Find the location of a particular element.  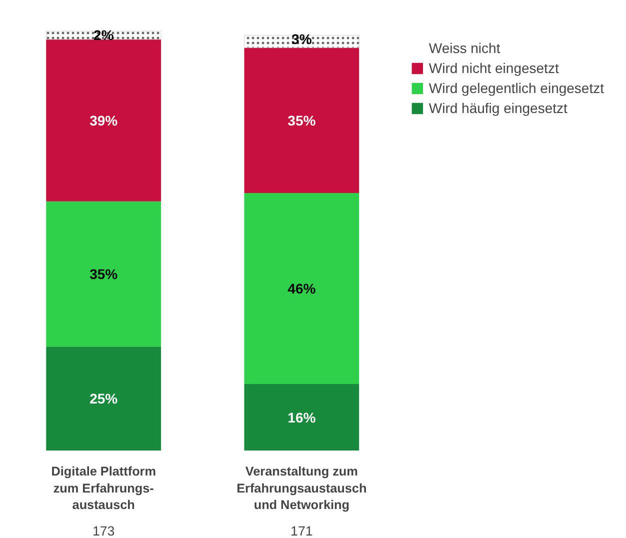

text: 173 is located at coordinates (103, 531).